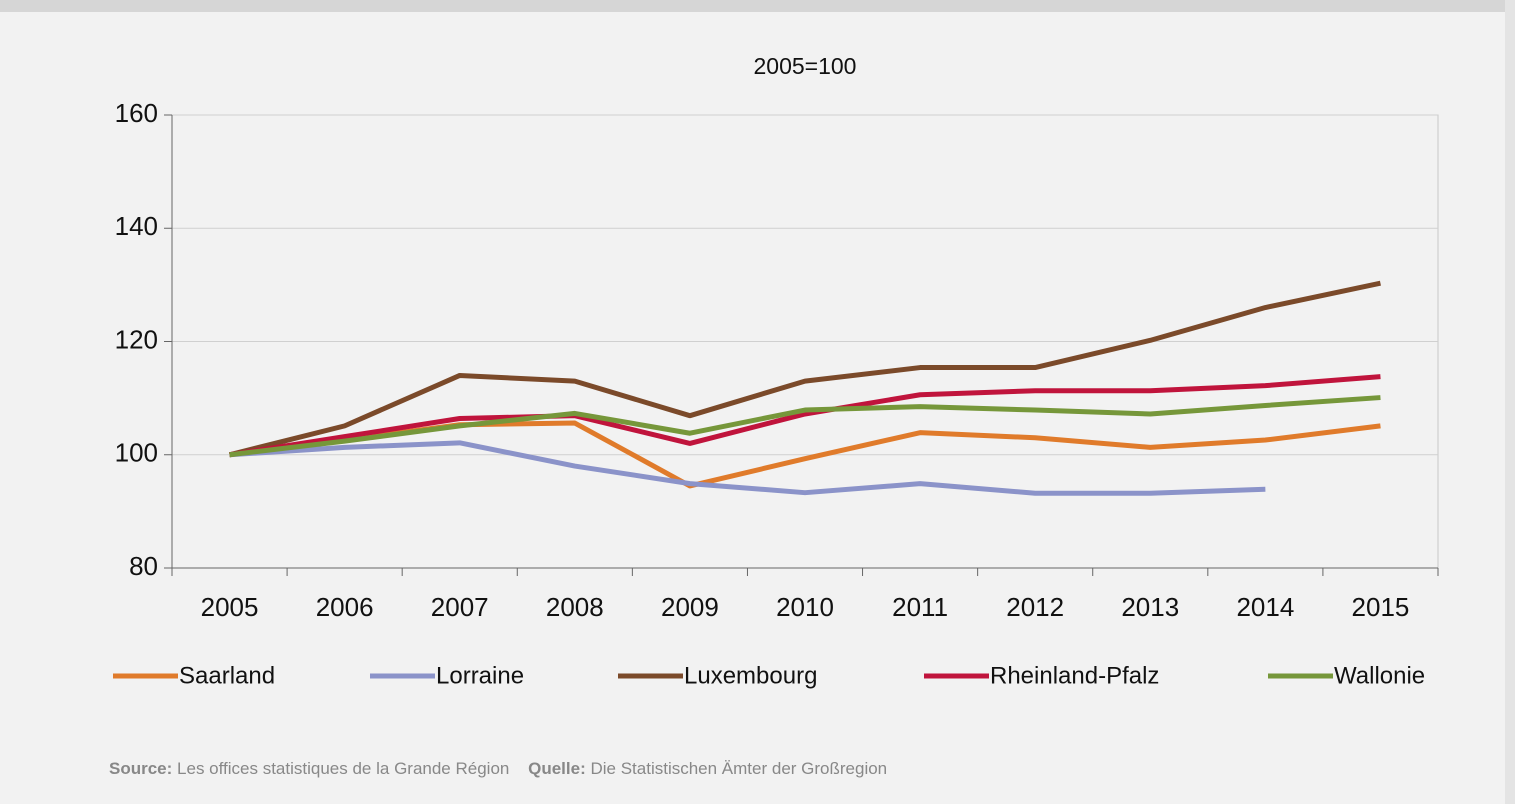 Image resolution: width=1515 pixels, height=804 pixels. What do you see at coordinates (1510, 402) in the screenshot?
I see `scrollbar` at bounding box center [1510, 402].